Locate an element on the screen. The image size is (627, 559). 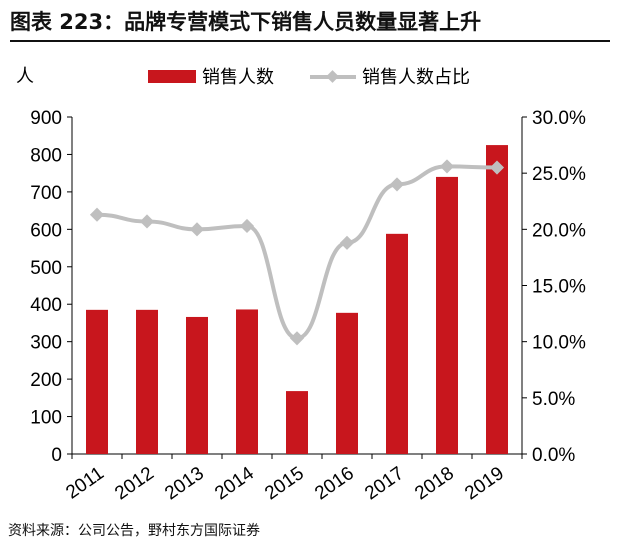
left-tick-label: 0 is located at coordinates (56, 455).